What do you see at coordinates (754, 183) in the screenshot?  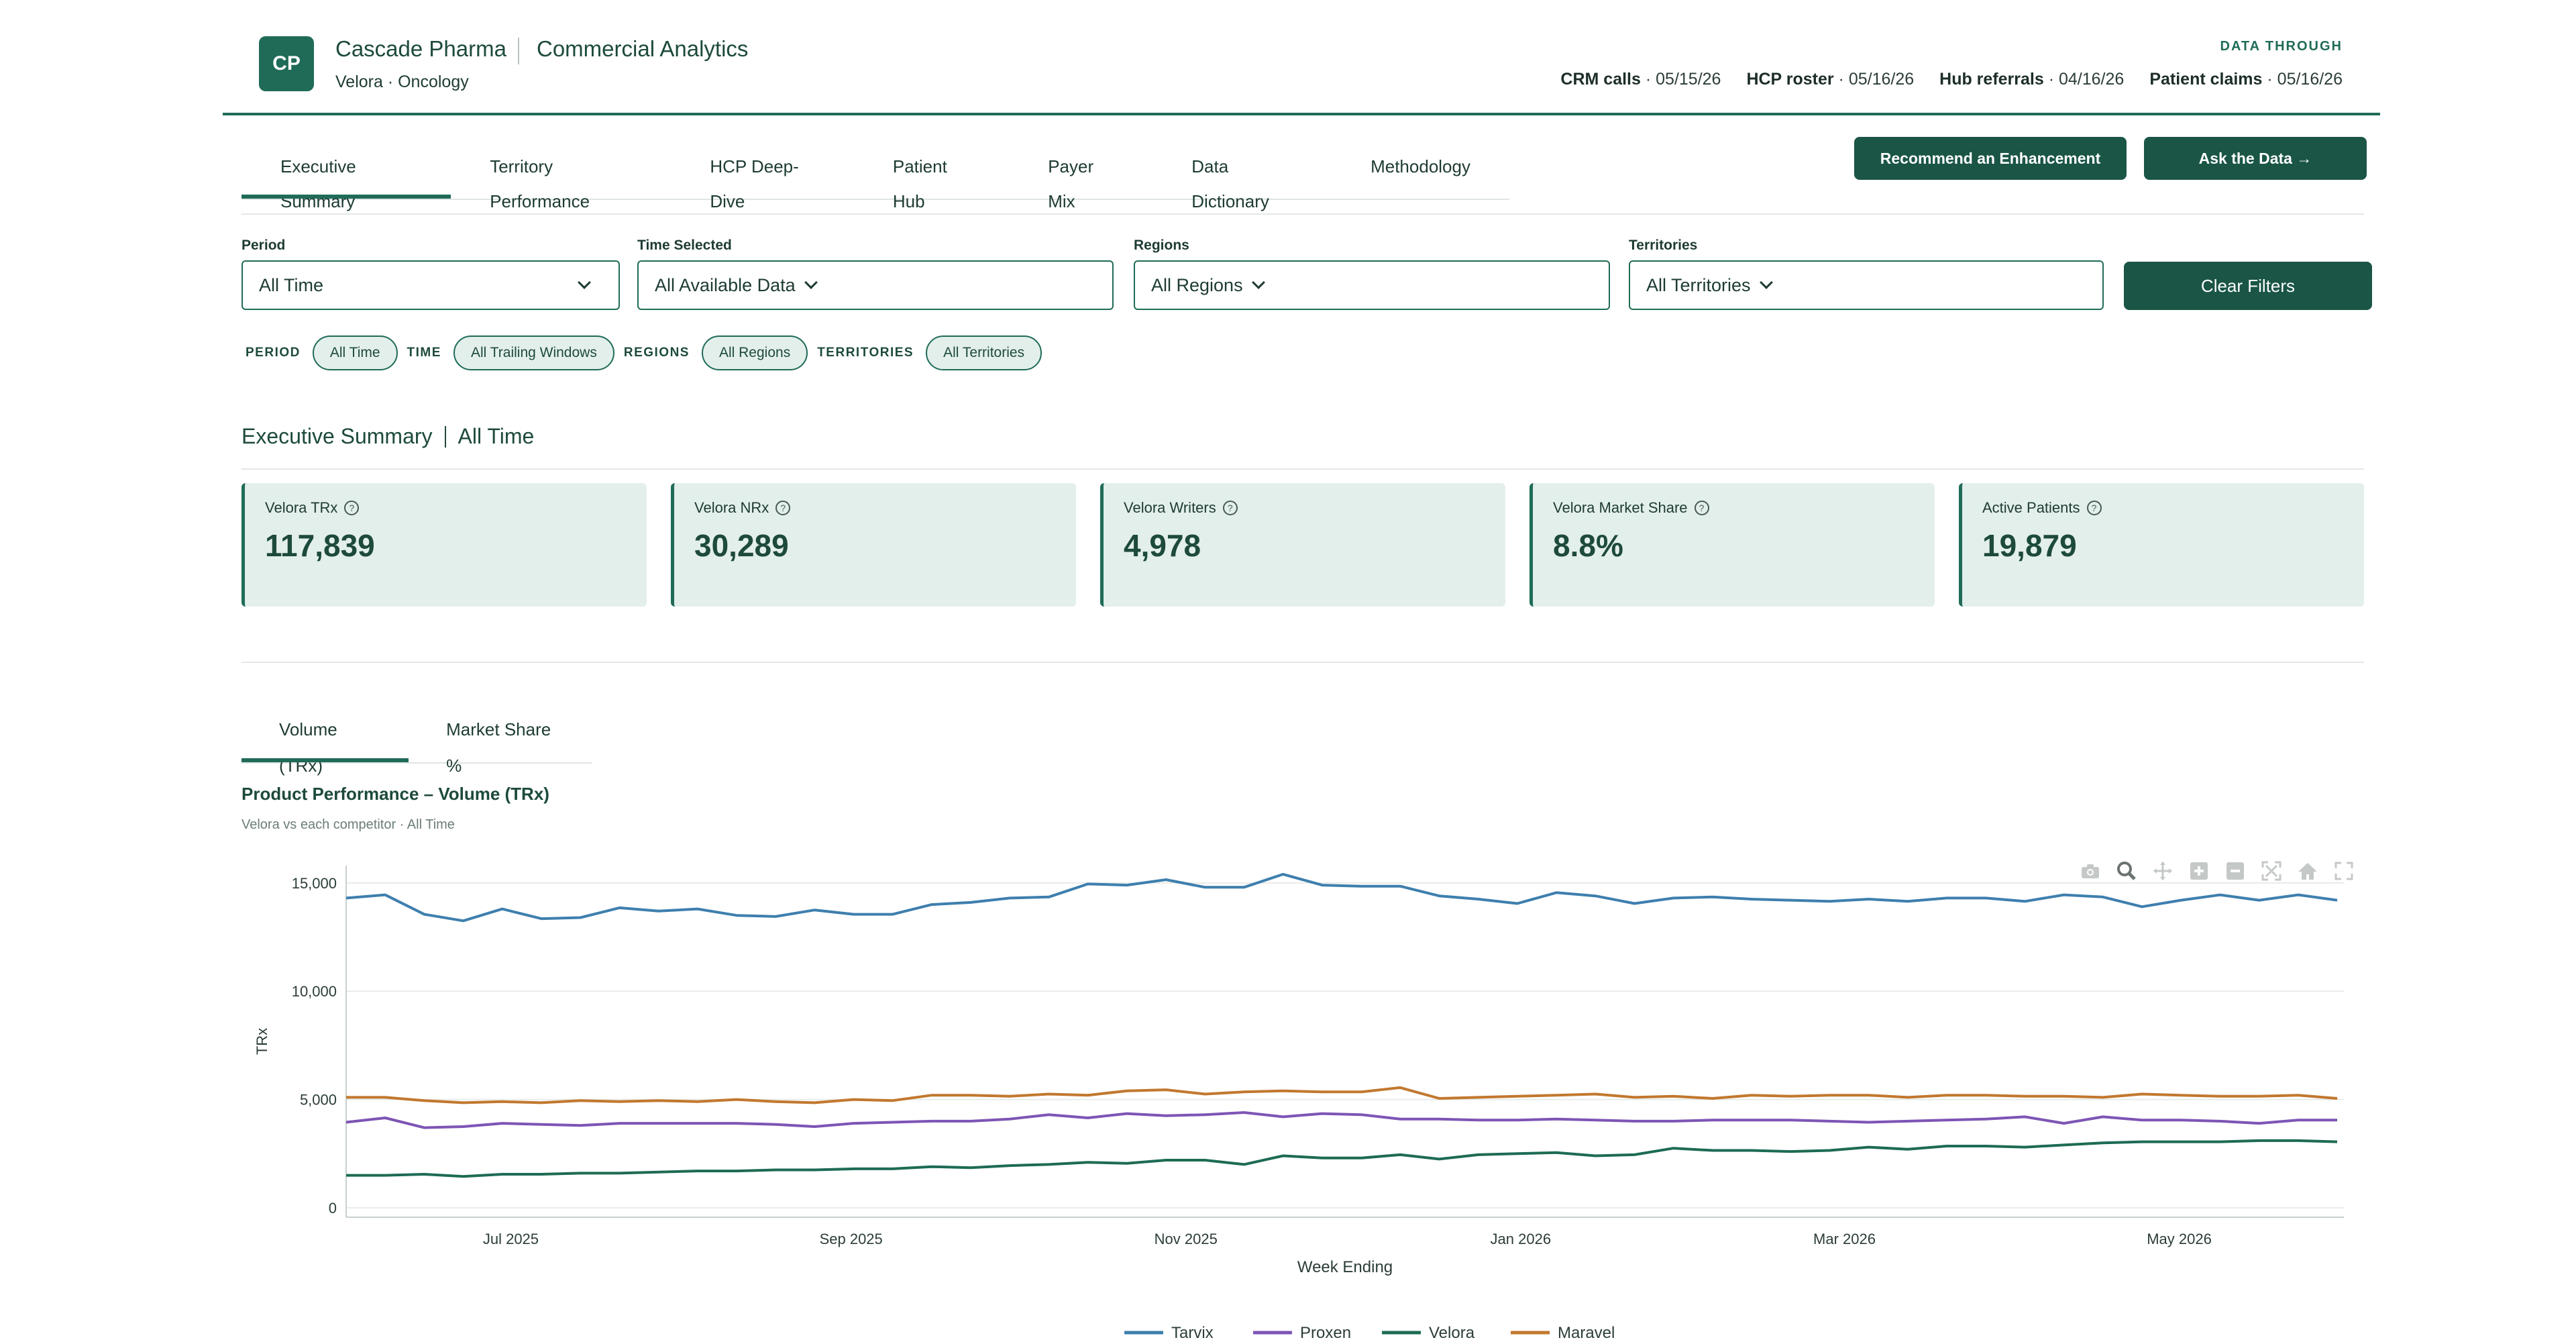 I see `tab-hcp-deep-dive: HCP Deep-Dive` at bounding box center [754, 183].